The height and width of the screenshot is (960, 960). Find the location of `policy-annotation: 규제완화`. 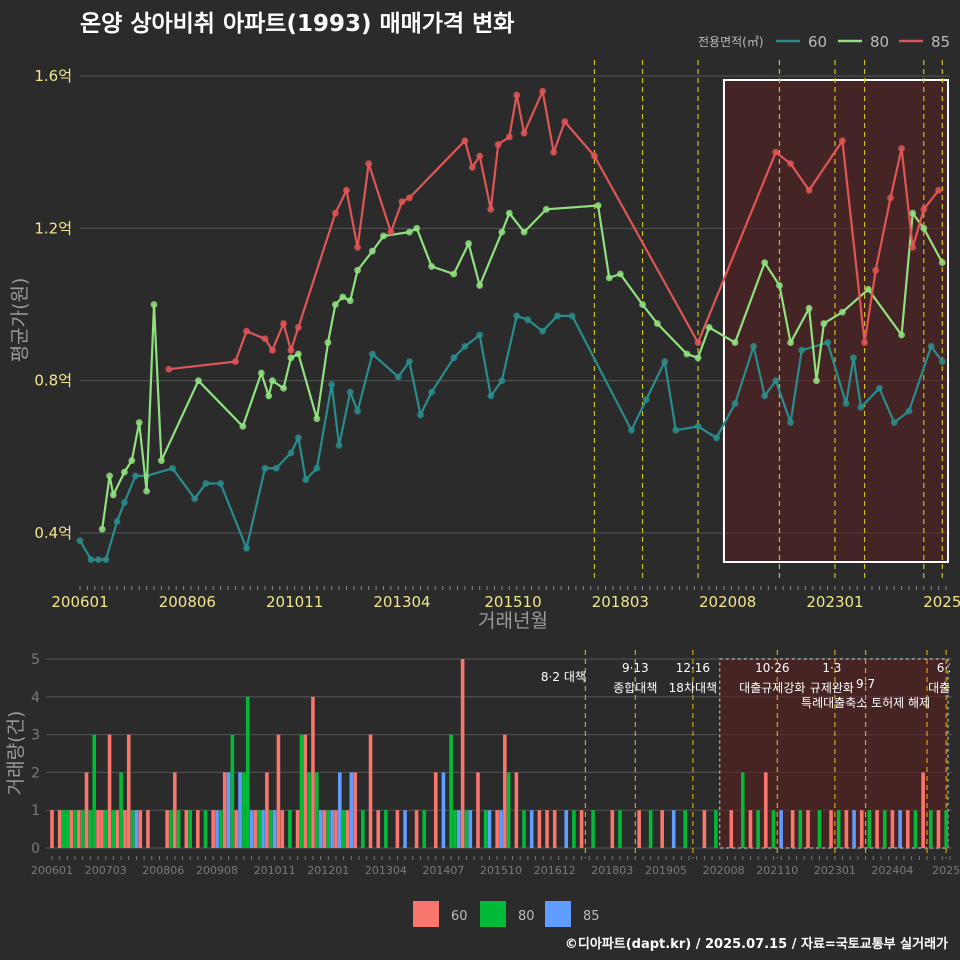

policy-annotation: 규제완화 is located at coordinates (832, 688).